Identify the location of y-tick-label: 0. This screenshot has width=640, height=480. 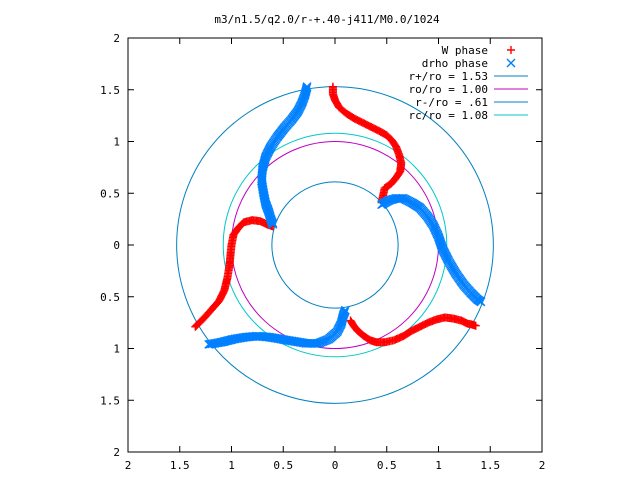
(116, 245).